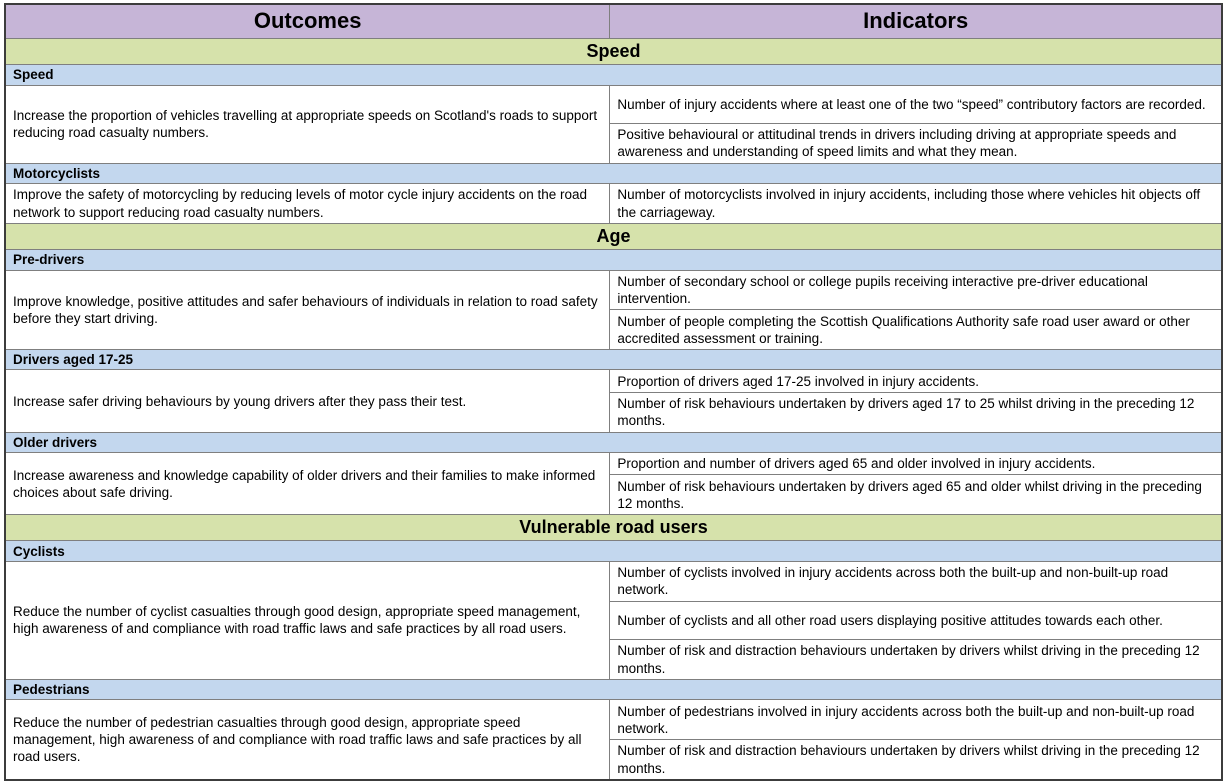  I want to click on column-header-indicators: Indicators, so click(916, 21).